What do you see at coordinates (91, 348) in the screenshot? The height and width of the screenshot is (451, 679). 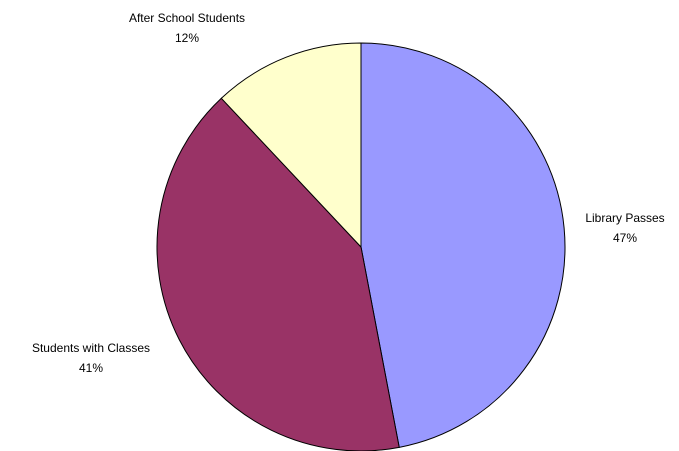 I see `slice-label: Students with Classes` at bounding box center [91, 348].